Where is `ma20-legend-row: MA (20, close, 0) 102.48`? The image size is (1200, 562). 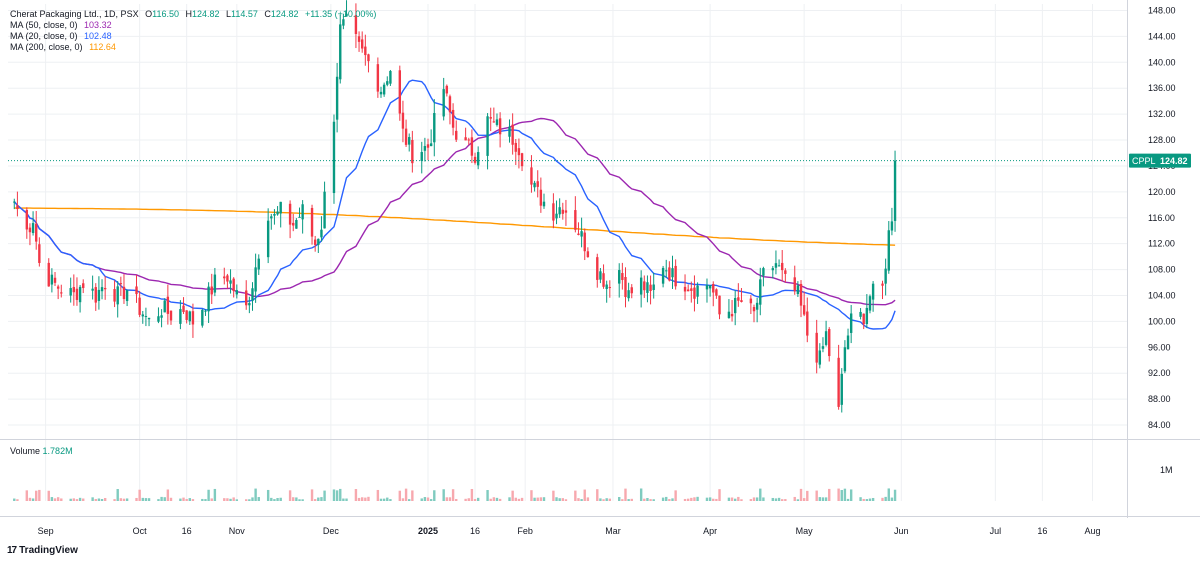 ma20-legend-row: MA (20, close, 0) 102.48 is located at coordinates (193, 36).